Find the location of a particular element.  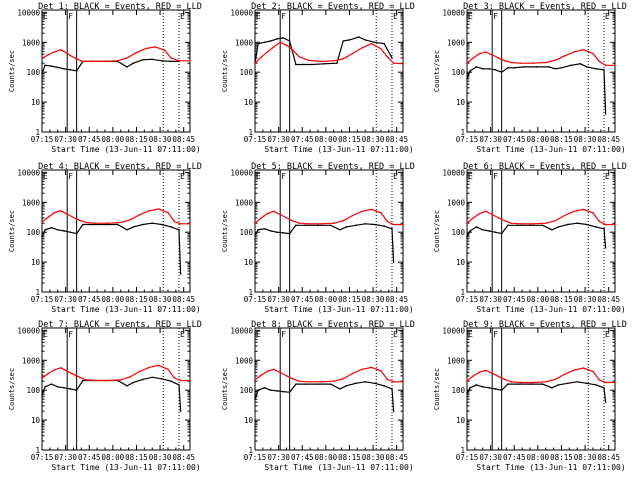

x-tick-label: 07:45 is located at coordinates (89, 139).